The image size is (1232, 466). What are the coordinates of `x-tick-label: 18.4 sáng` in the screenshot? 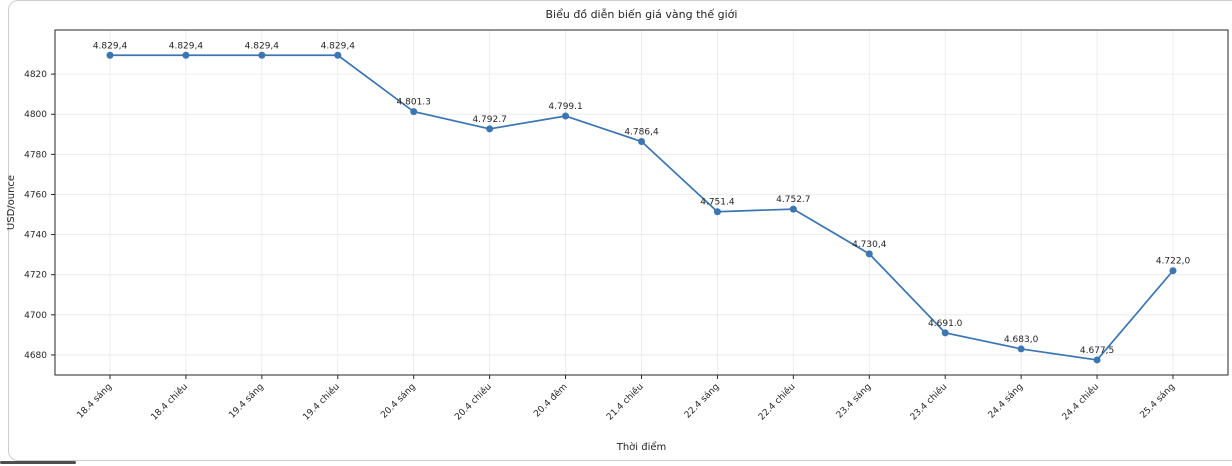 It's located at (95, 401).